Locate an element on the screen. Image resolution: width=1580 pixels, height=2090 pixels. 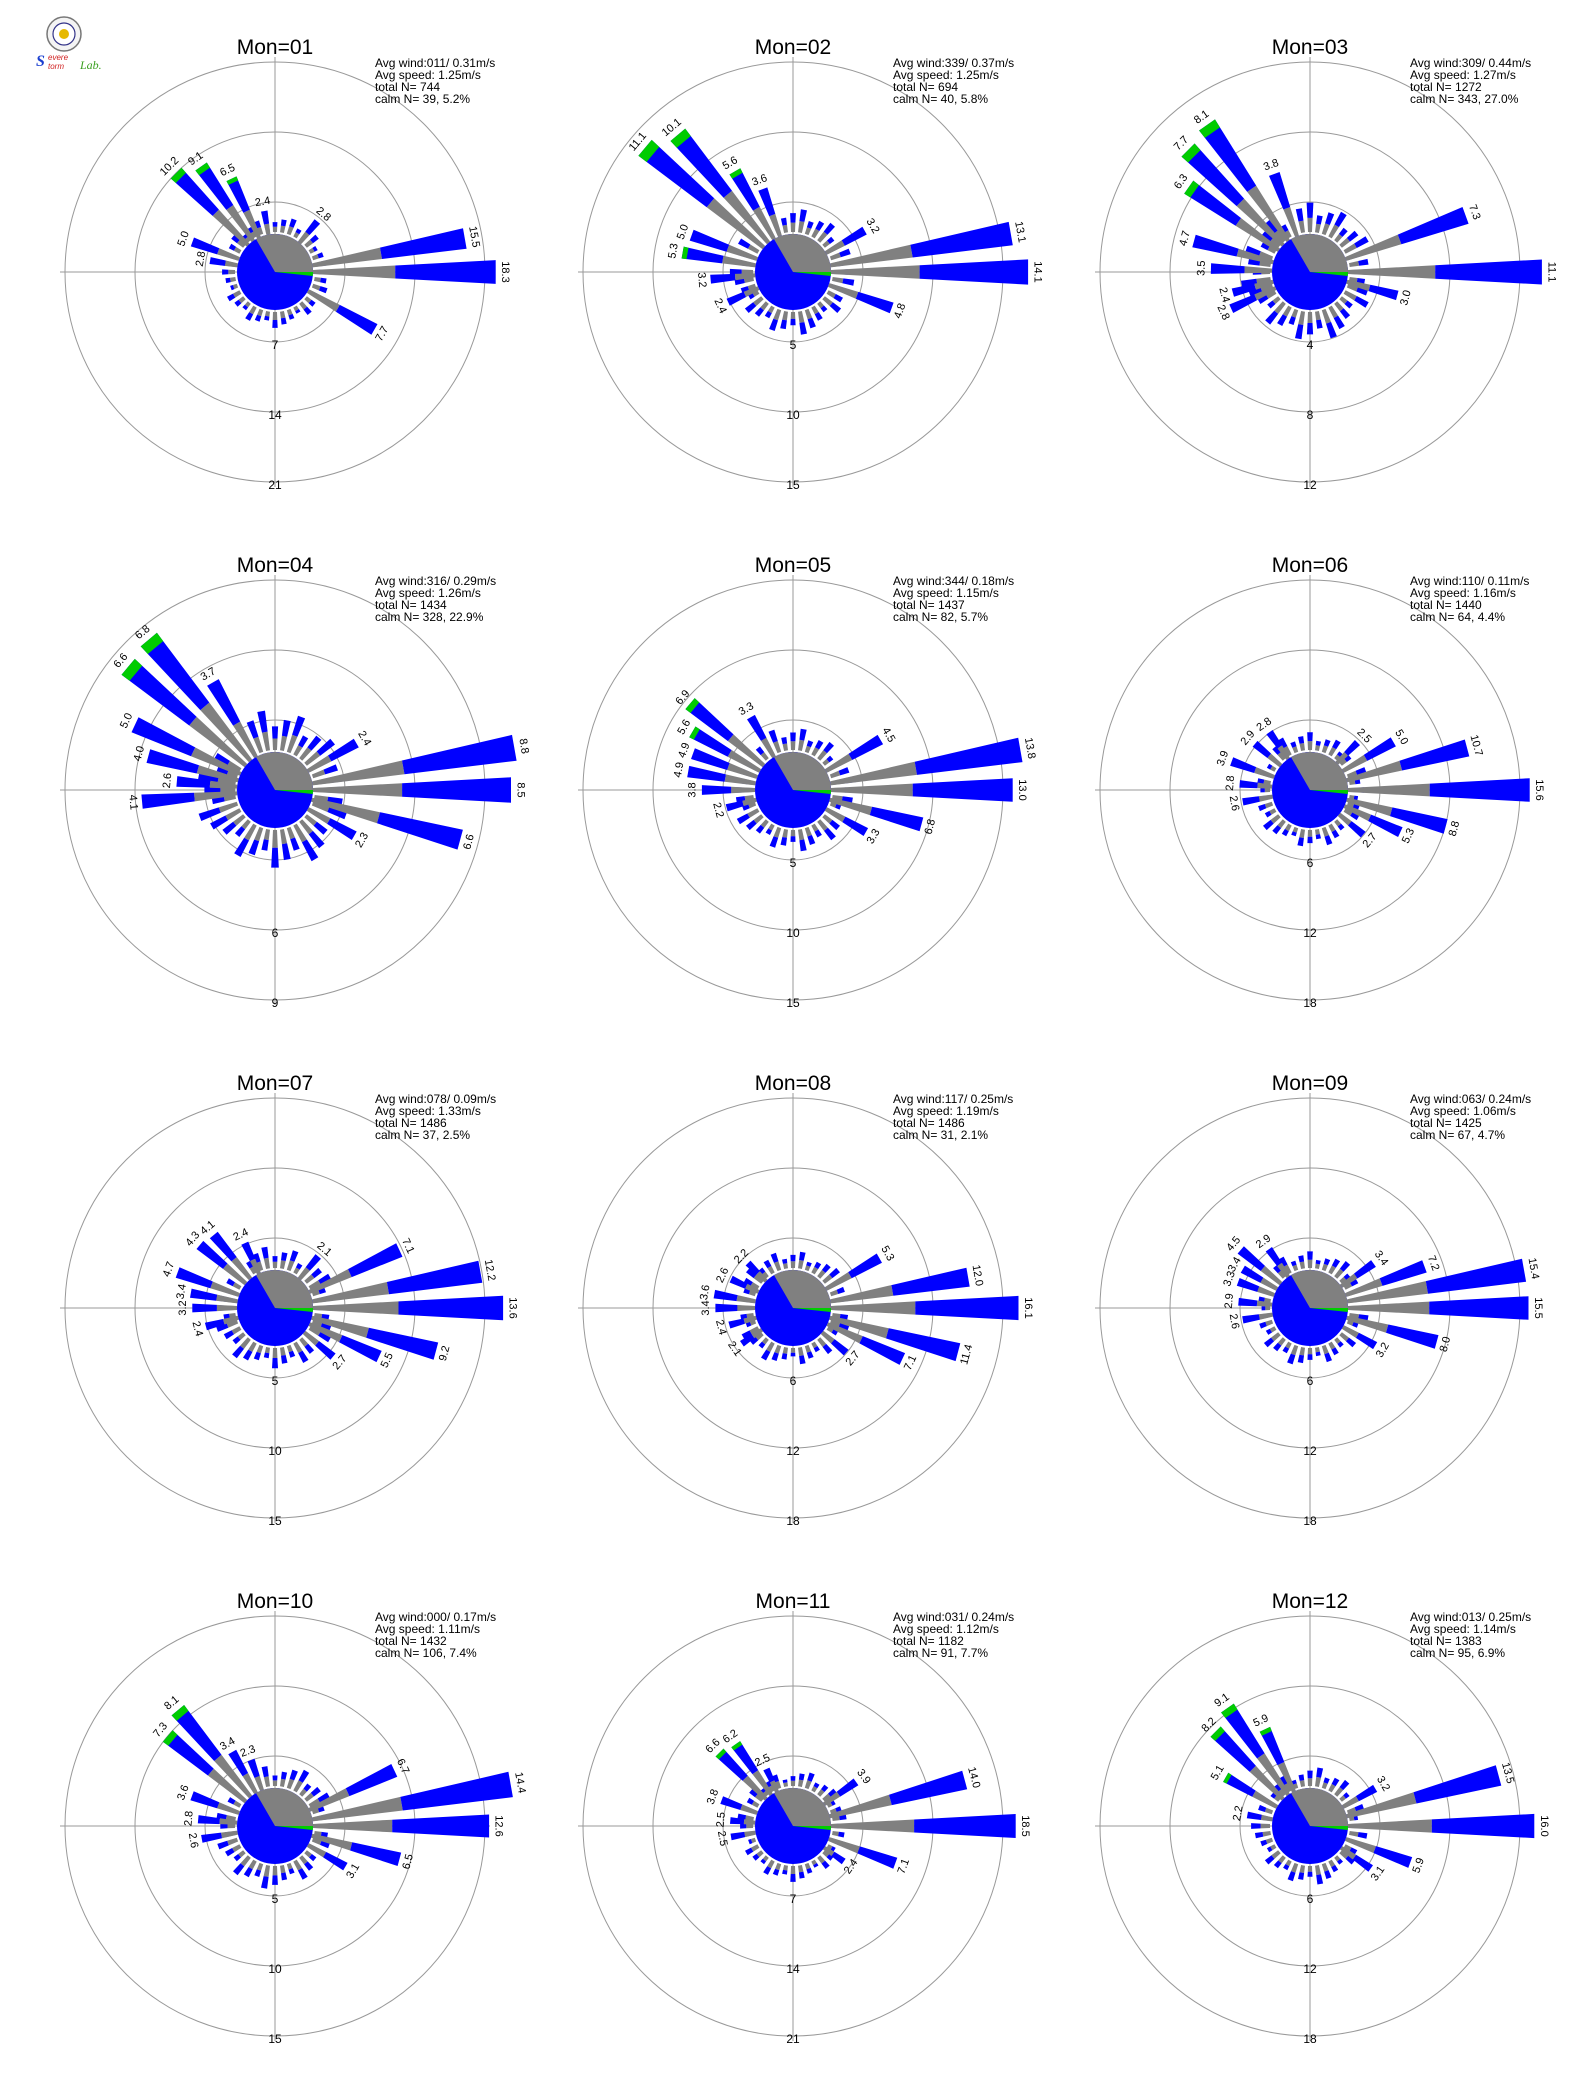
chart-title: Mon=09 is located at coordinates (1310, 1083).